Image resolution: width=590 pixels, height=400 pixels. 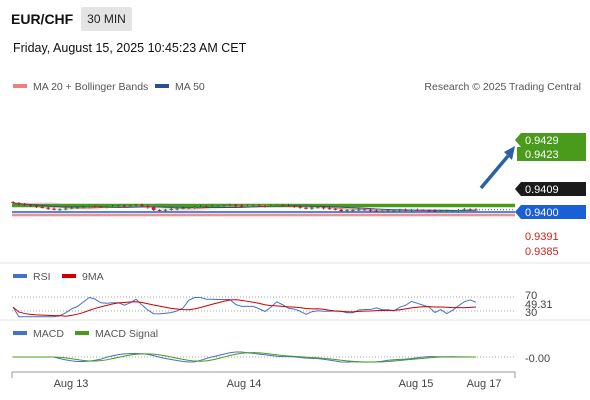 I want to click on rsi-ma-legend-label: 9MA, so click(x=93, y=277).